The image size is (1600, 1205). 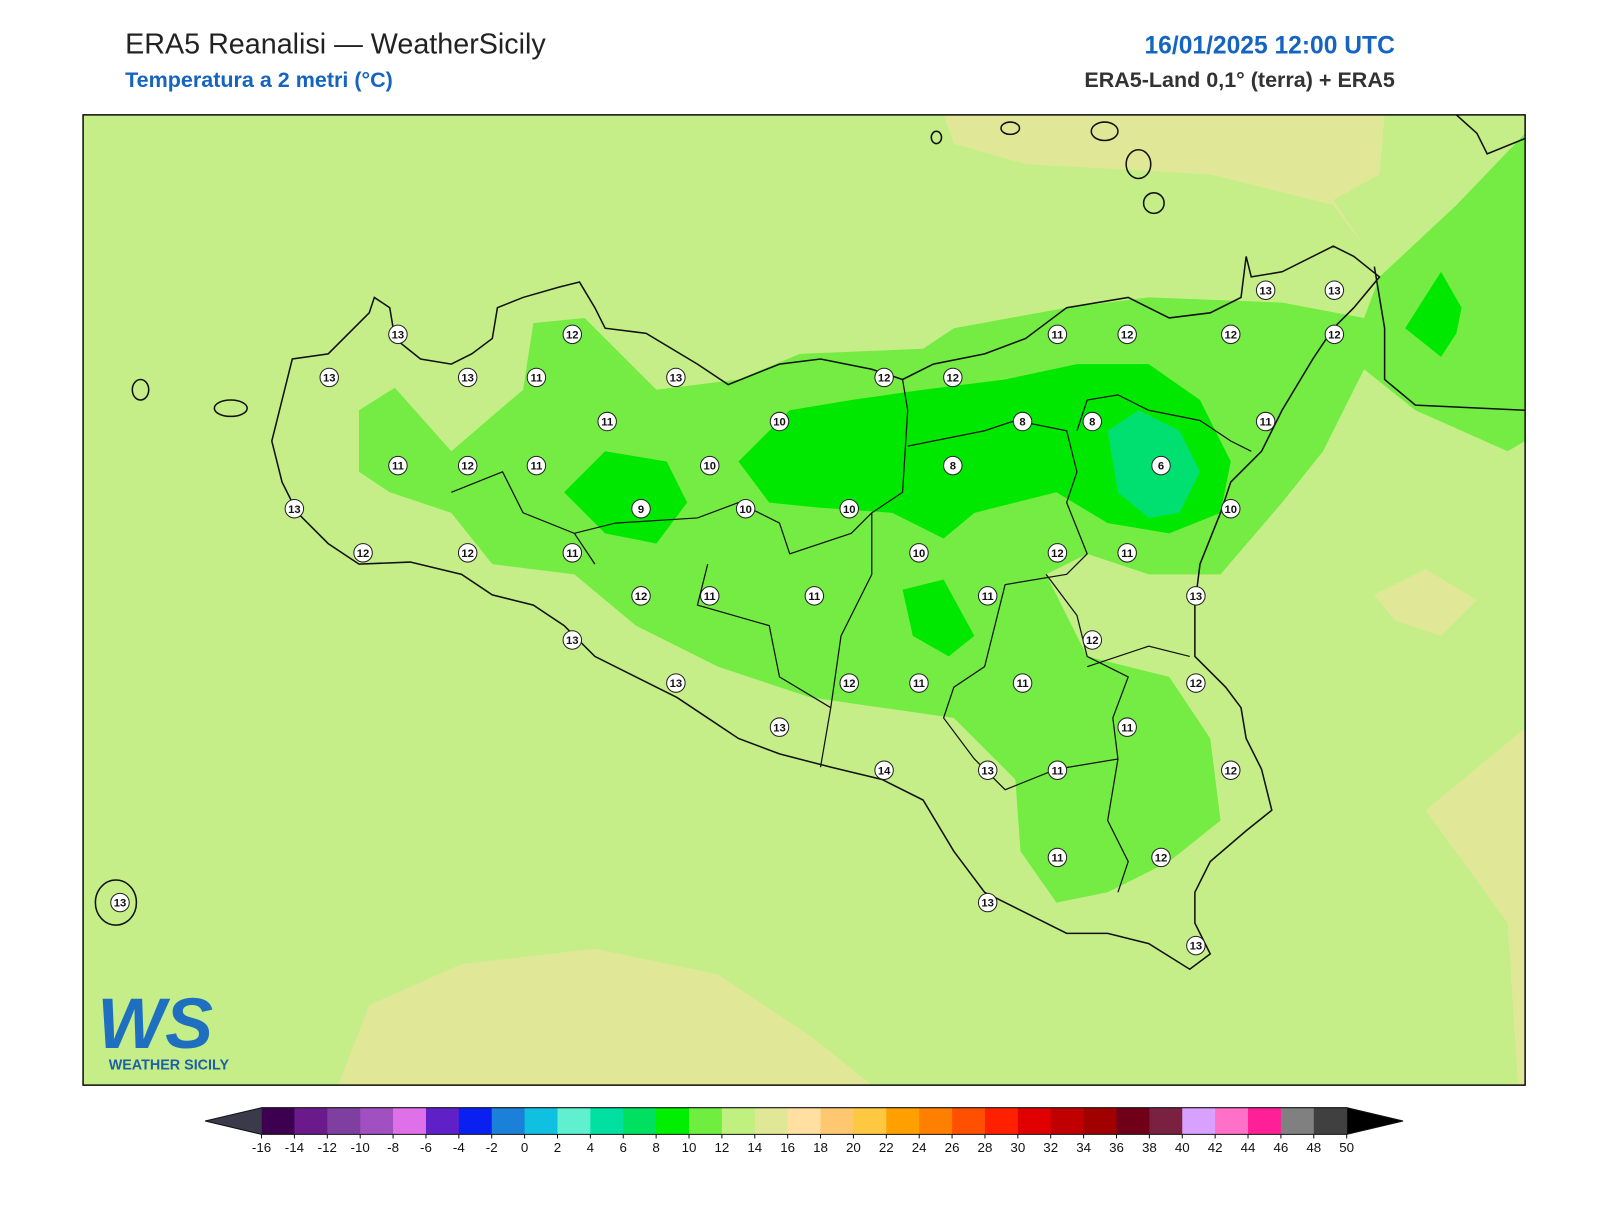 What do you see at coordinates (919, 1147) in the screenshot?
I see `colorbar-tick-label: 24` at bounding box center [919, 1147].